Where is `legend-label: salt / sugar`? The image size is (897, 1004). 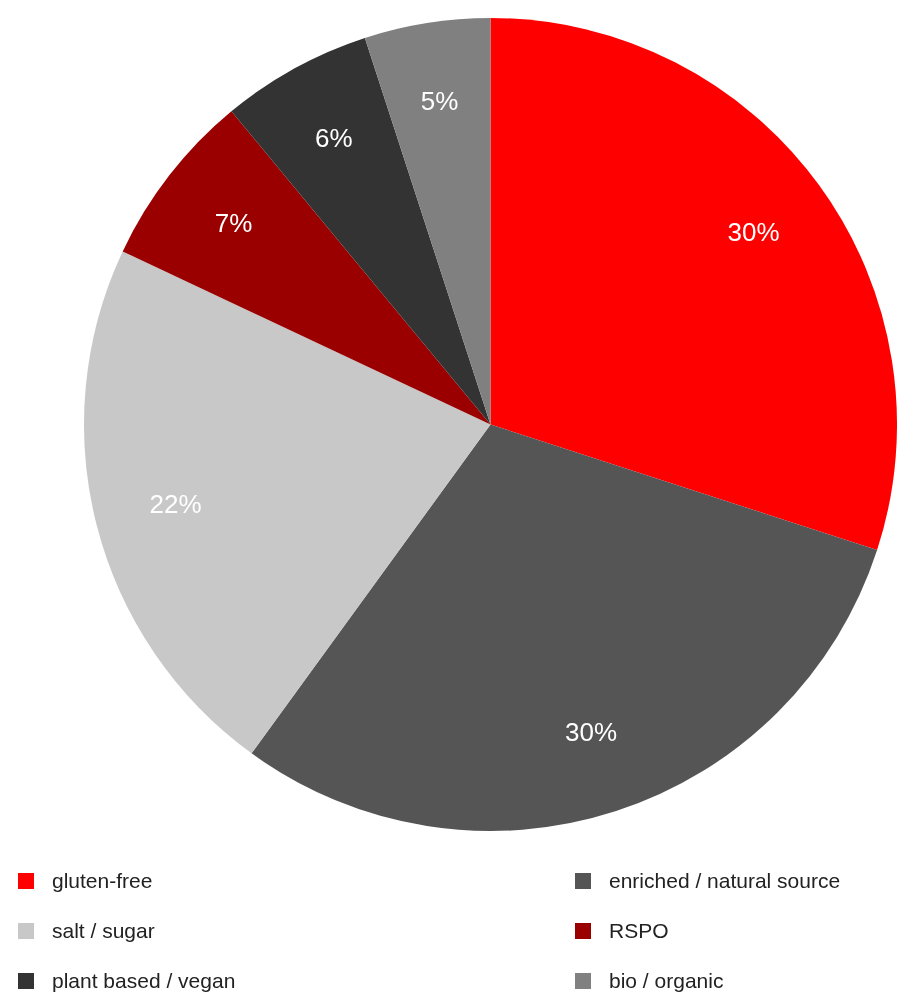
legend-label: salt / sugar is located at coordinates (103, 931).